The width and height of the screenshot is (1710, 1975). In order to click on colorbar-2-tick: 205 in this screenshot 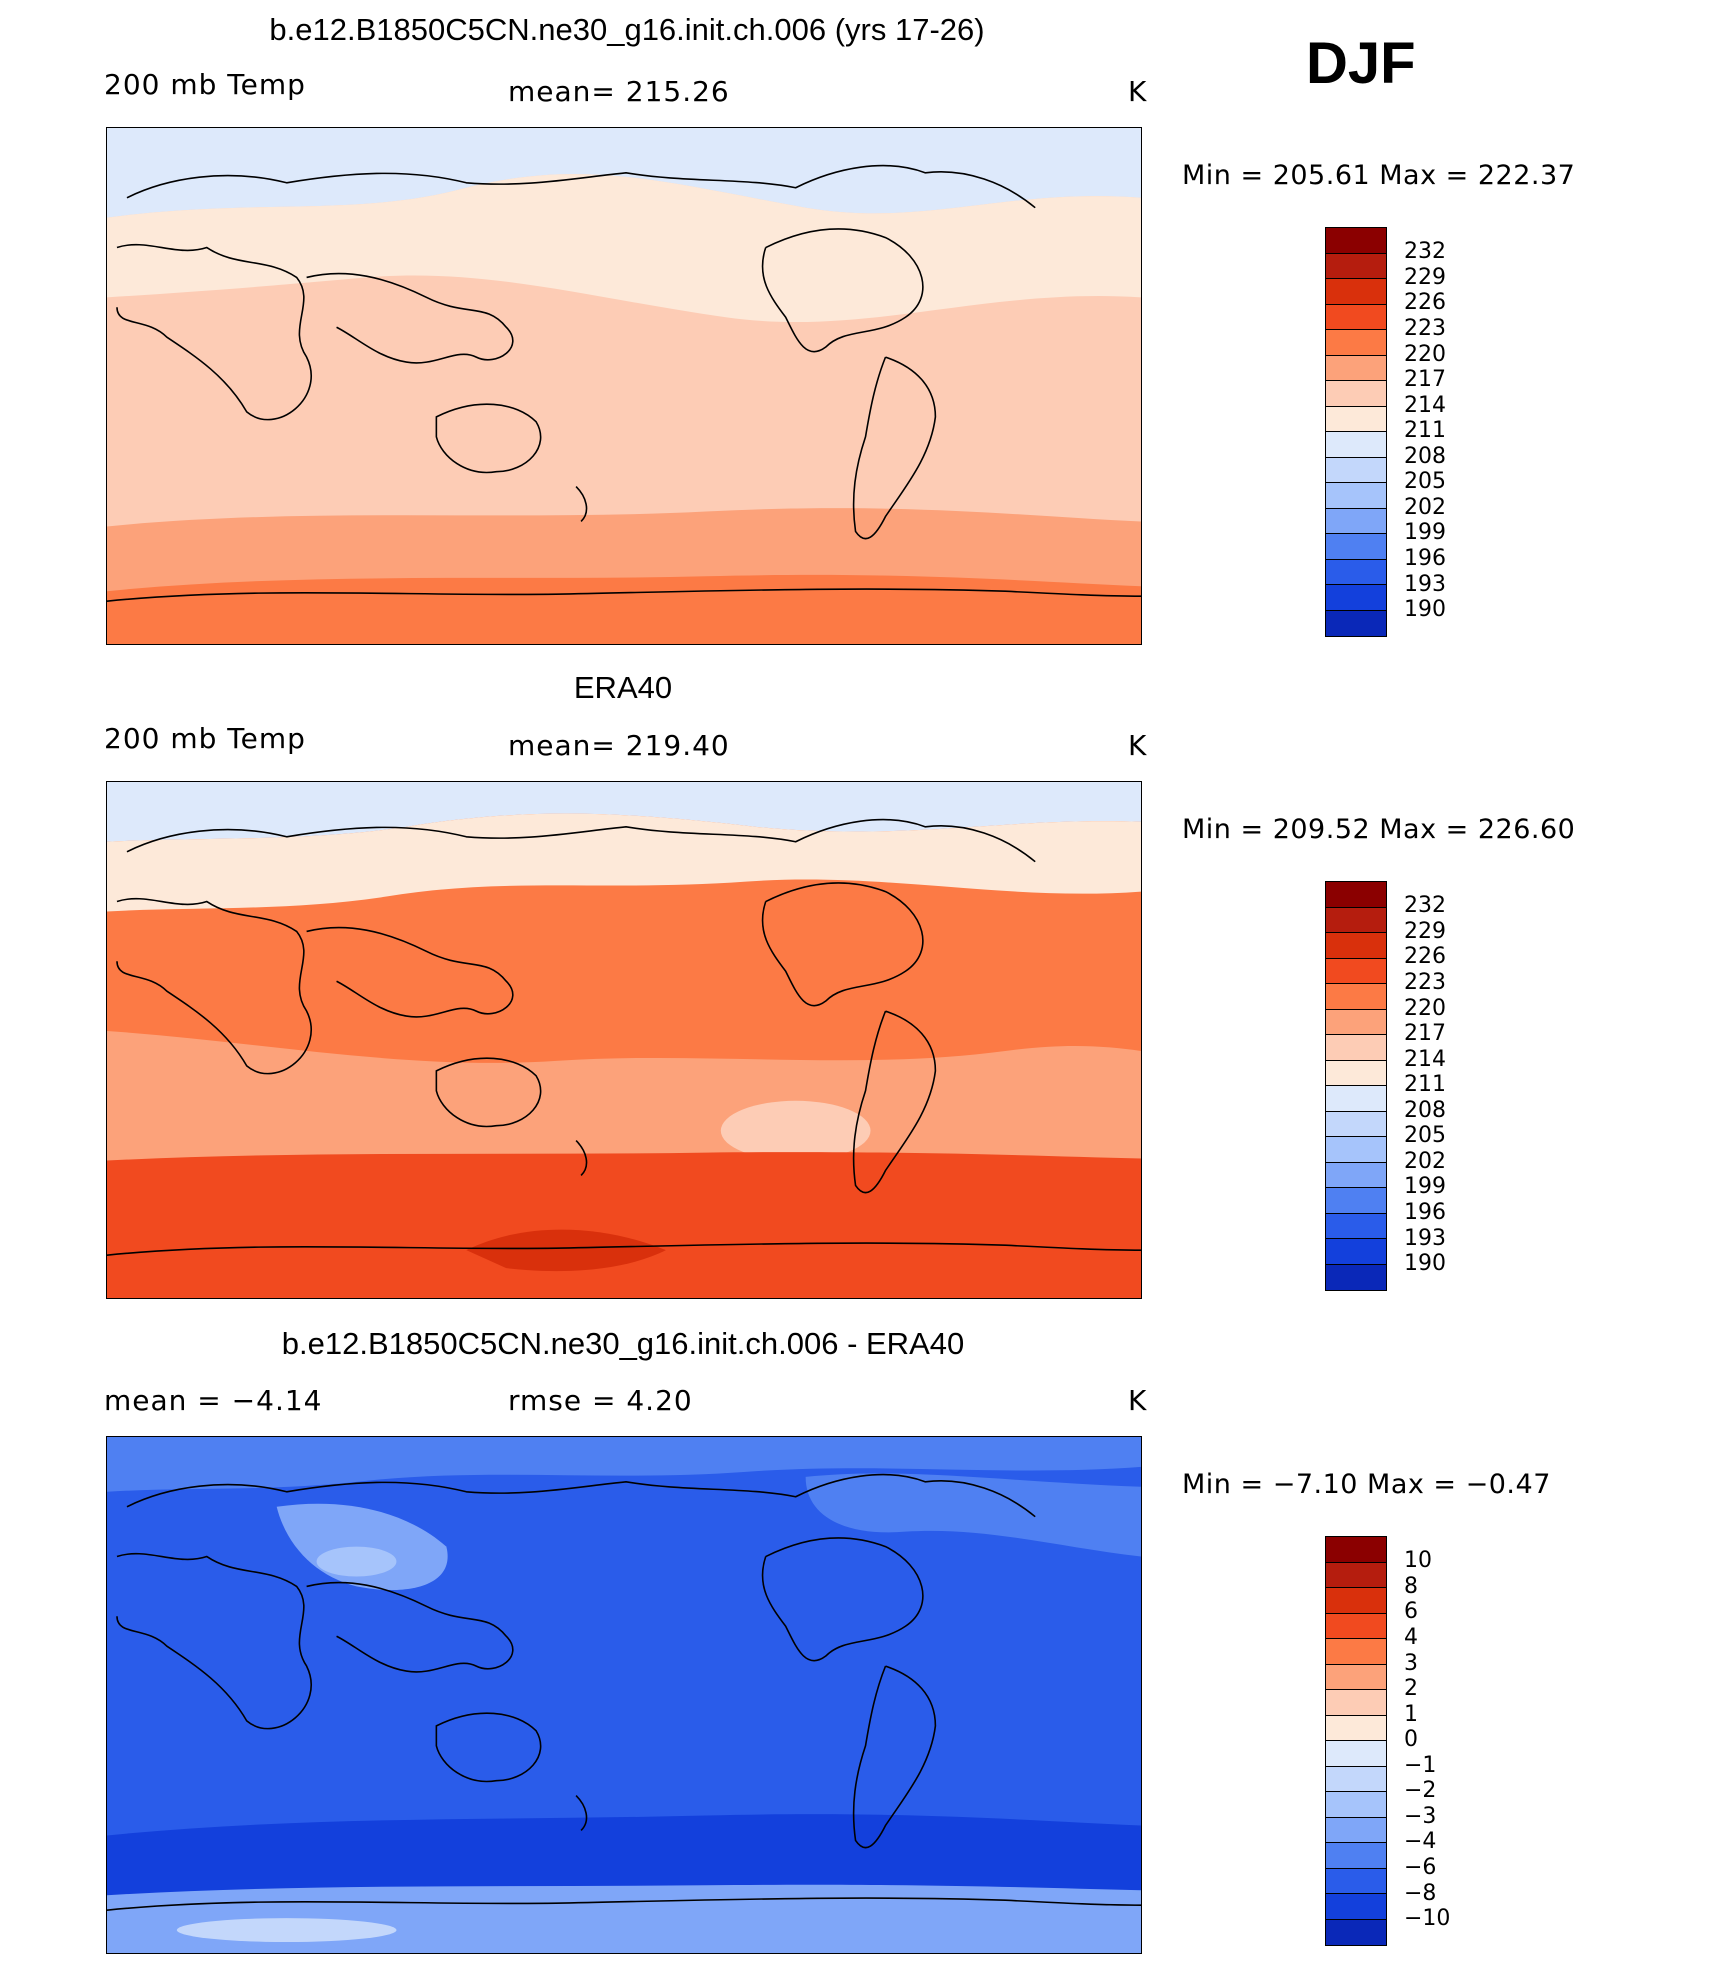, I will do `click(1425, 1135)`.